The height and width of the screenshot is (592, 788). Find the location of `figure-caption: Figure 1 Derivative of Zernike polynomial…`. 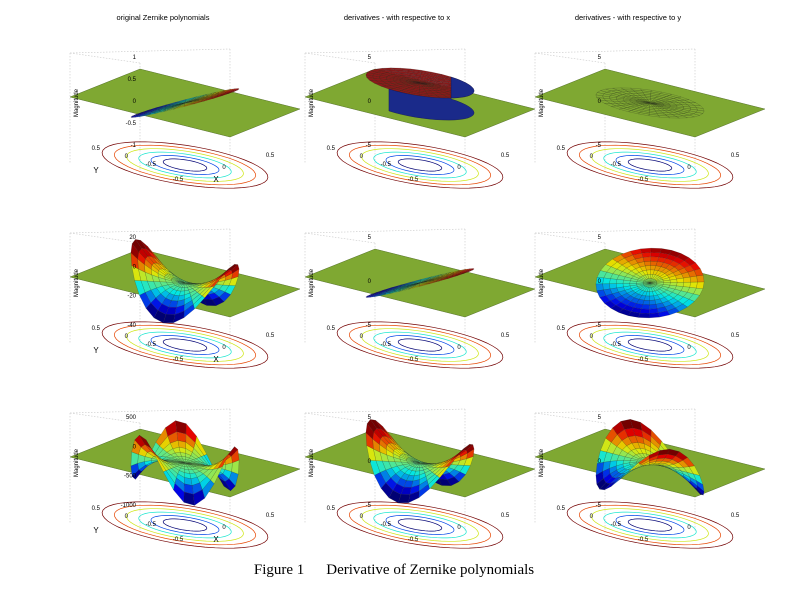

figure-caption: Figure 1 Derivative of Zernike polynomial… is located at coordinates (394, 570).